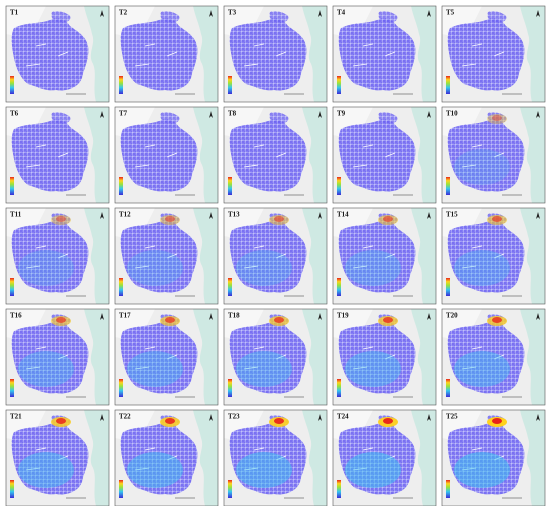 The height and width of the screenshot is (506, 550). Describe the element at coordinates (343, 316) in the screenshot. I see `panel-label: T19` at that location.